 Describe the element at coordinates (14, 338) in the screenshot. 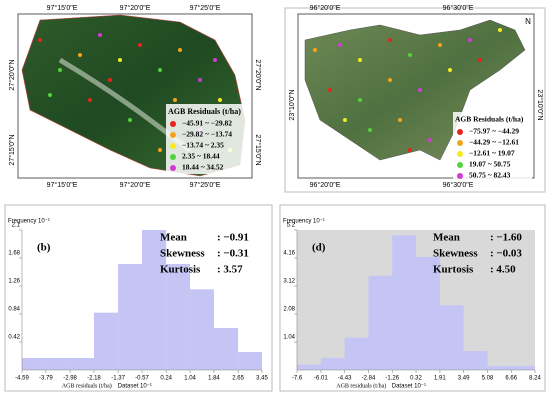

I see `y-tick-label: 0.42` at that location.